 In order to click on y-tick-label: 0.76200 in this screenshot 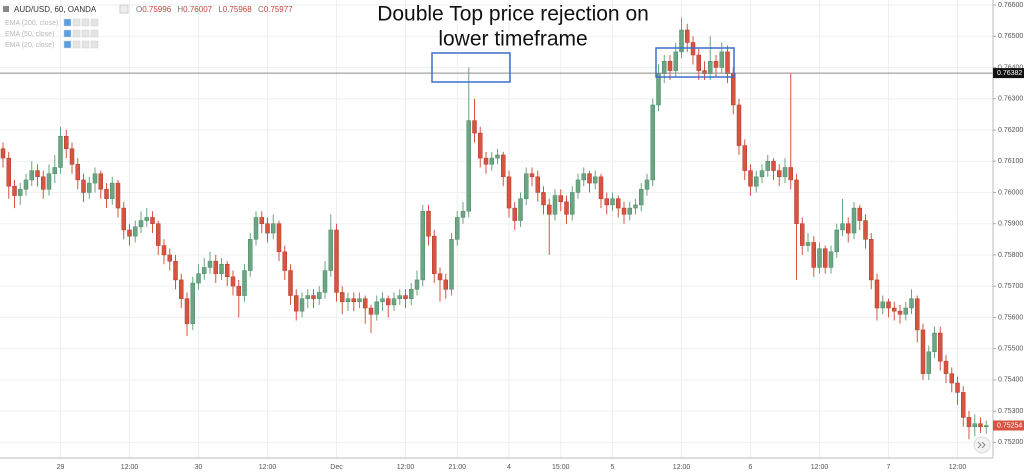, I will do `click(1010, 130)`.